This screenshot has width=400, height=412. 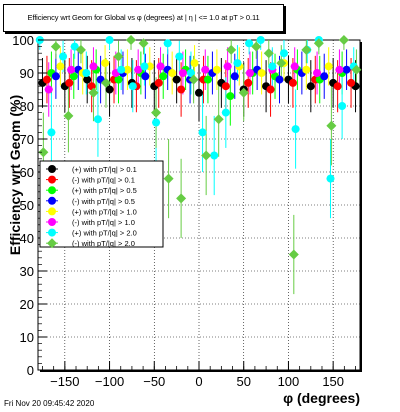 I want to click on x-tick-label: 0, so click(x=198, y=381).